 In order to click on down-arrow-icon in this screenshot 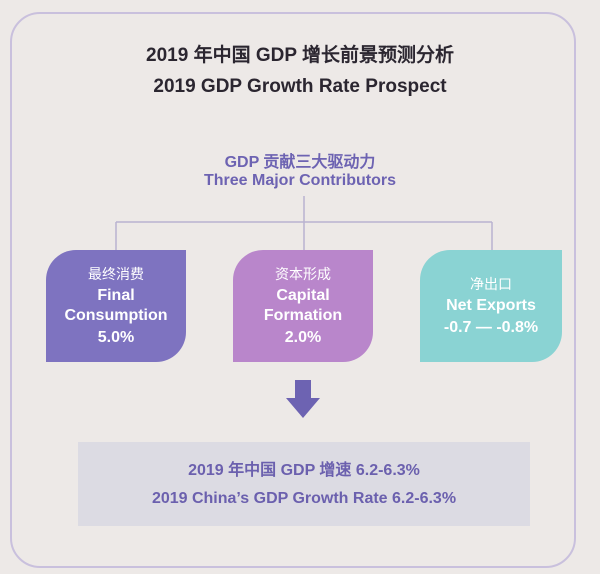, I will do `click(303, 399)`.